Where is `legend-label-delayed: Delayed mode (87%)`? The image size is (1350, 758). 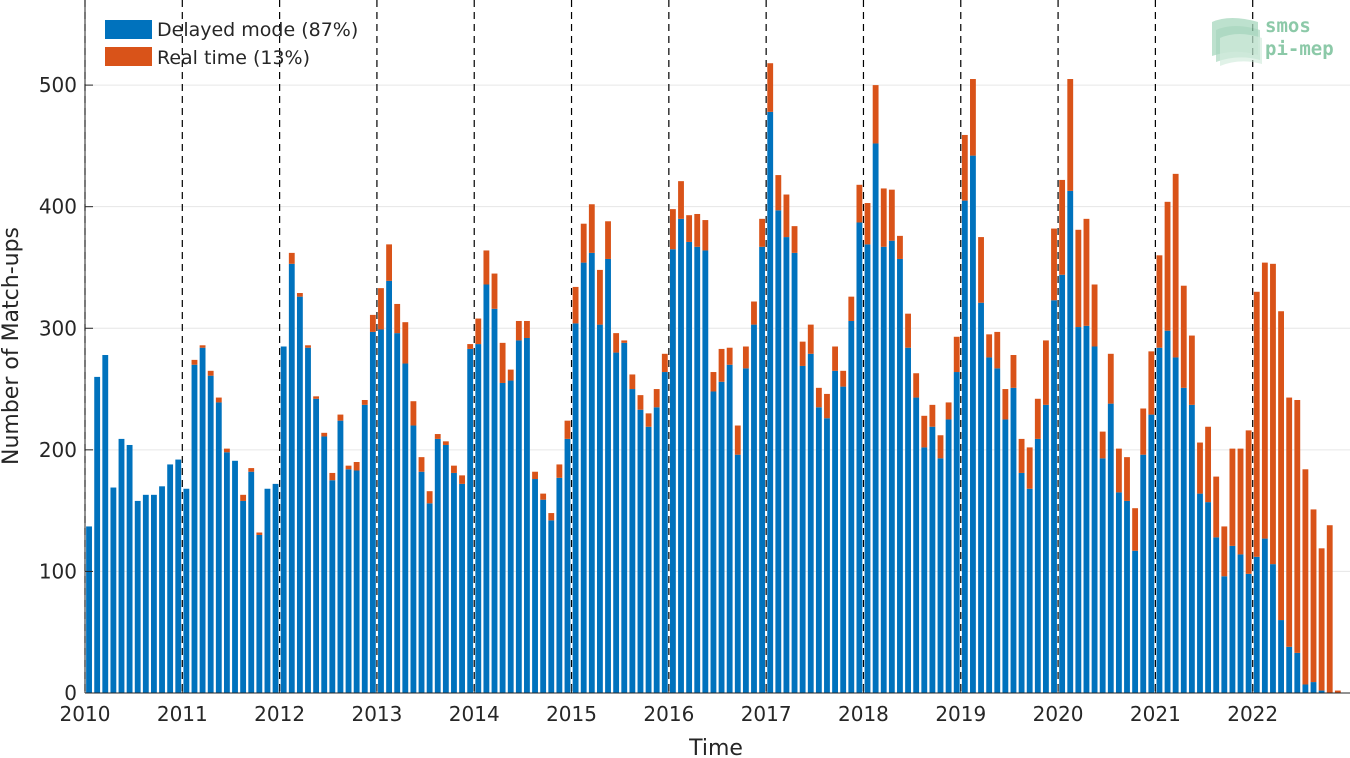 legend-label-delayed: Delayed mode (87%) is located at coordinates (257, 30).